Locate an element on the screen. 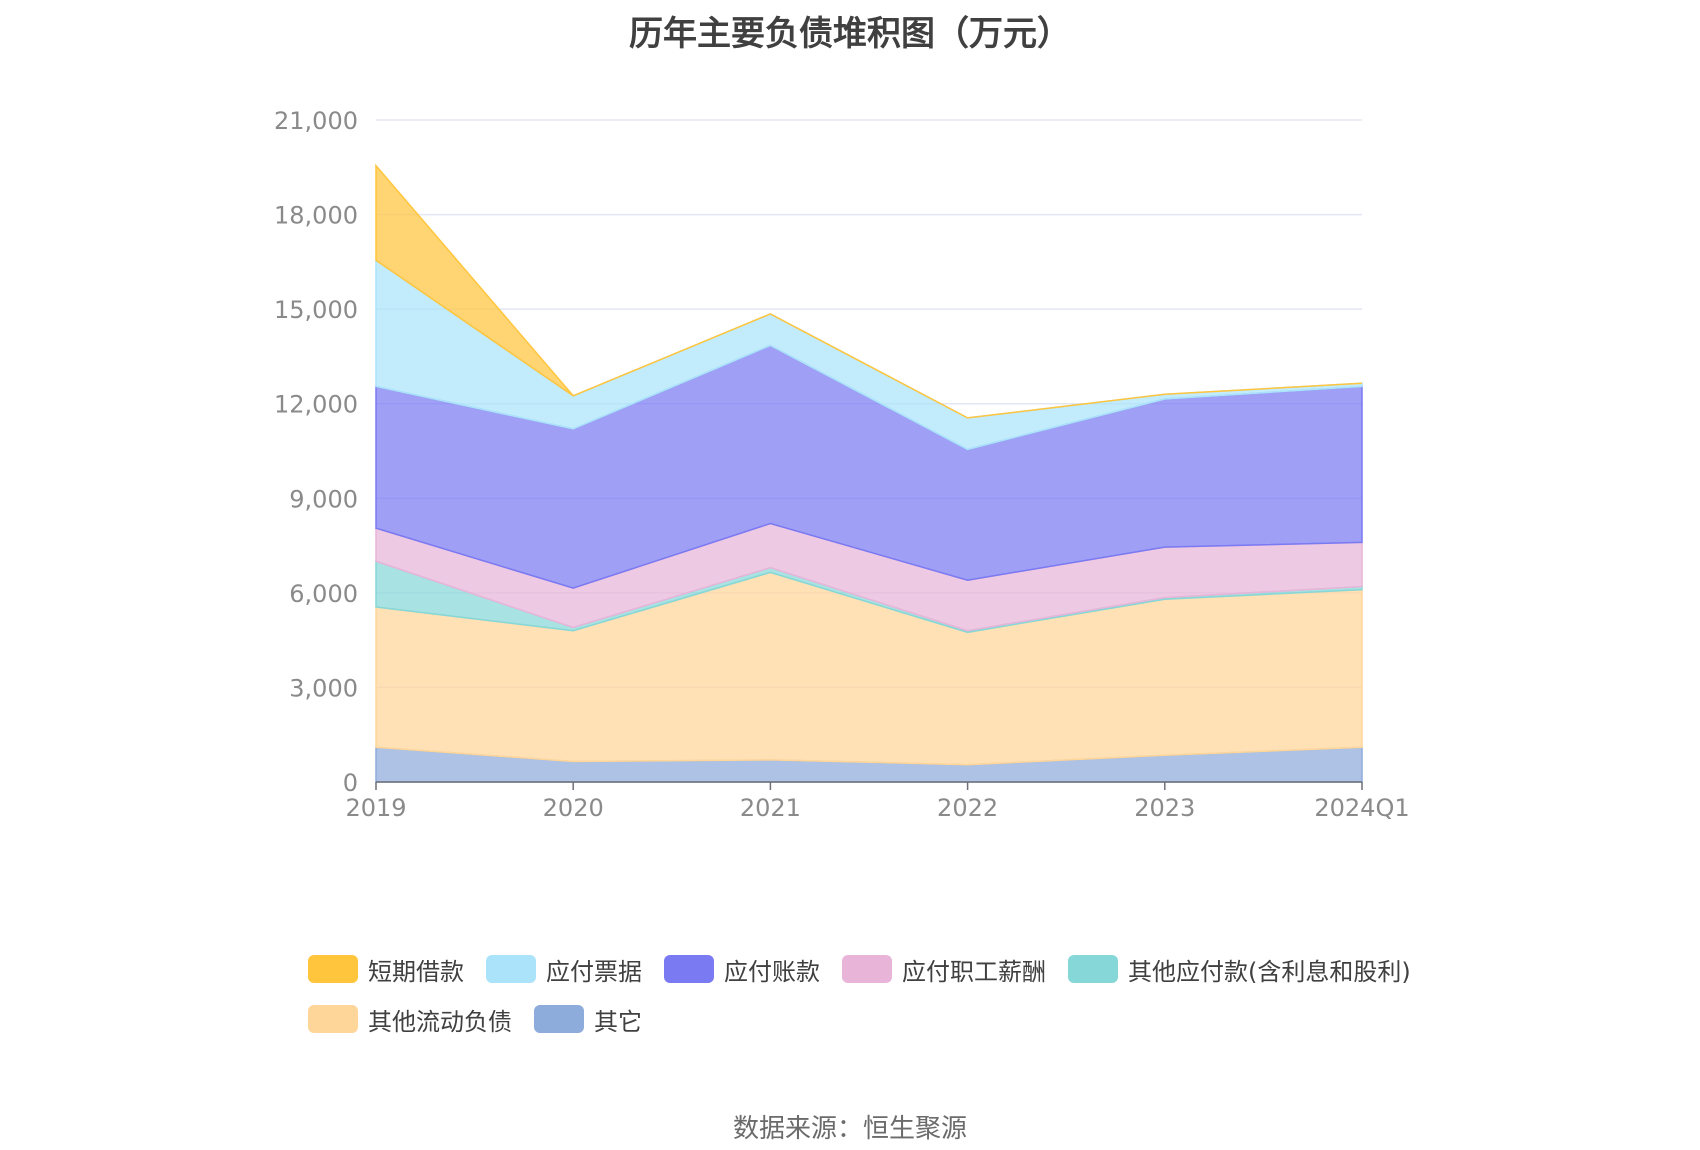 This screenshot has width=1700, height=1150. legend-item: 其他流动负债 is located at coordinates (410, 1019).